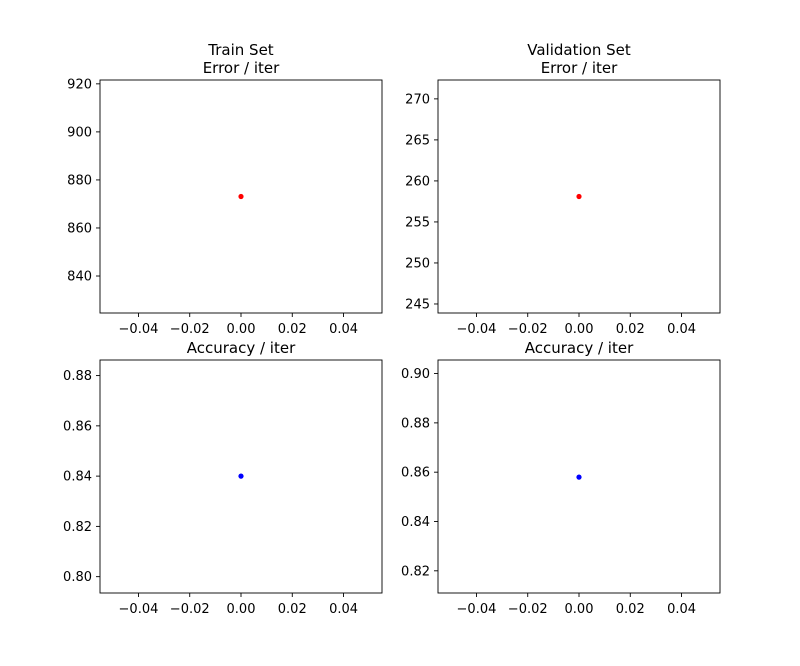  Describe the element at coordinates (79, 228) in the screenshot. I see `y-tick-label: 860` at that location.